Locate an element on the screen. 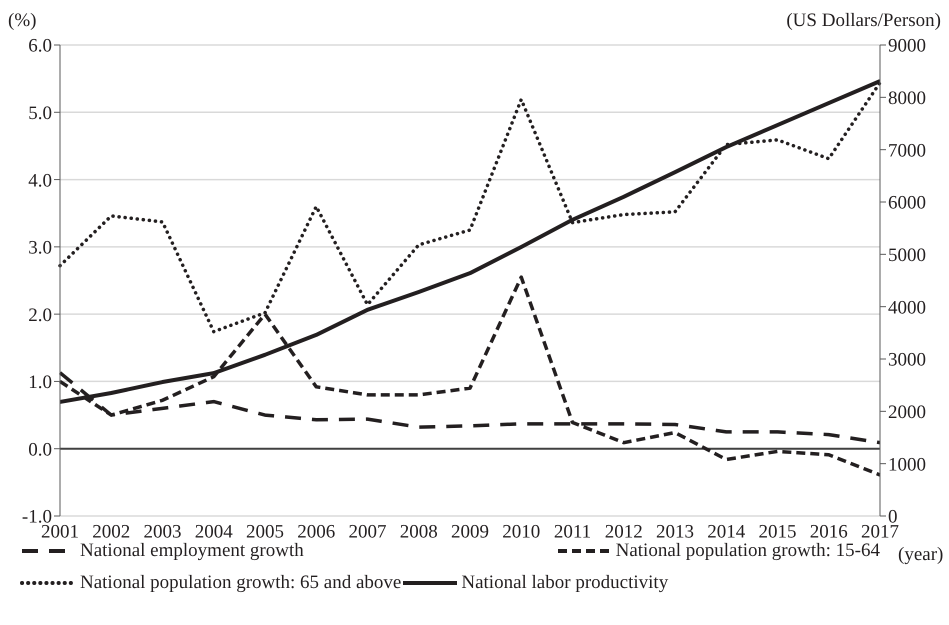 The image size is (949, 625). y-tick-label: 3.0 is located at coordinates (40, 248).